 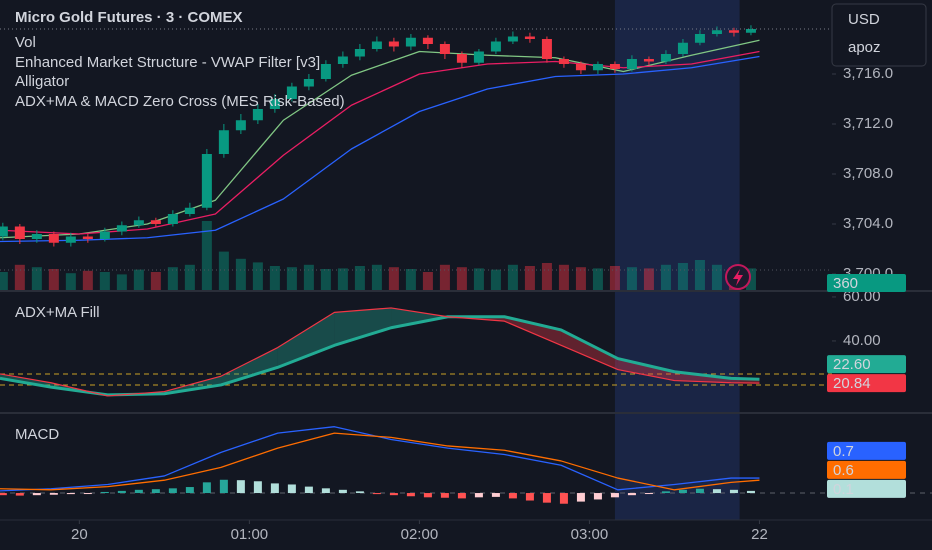 I want to click on y-tick-label: 40.00, so click(x=862, y=340).